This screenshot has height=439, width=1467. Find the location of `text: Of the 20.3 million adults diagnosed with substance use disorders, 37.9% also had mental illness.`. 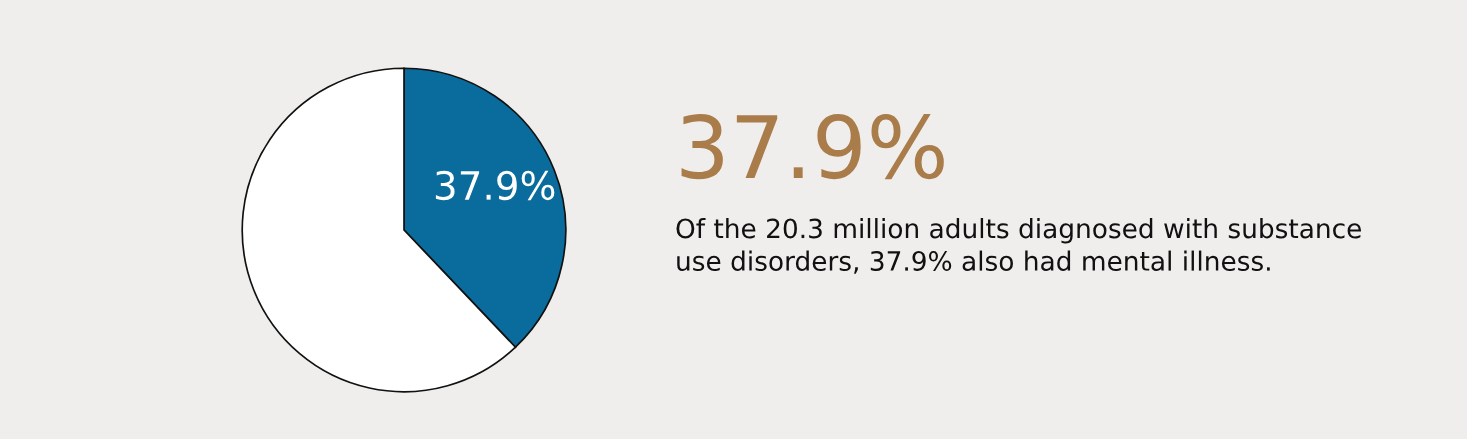

text: Of the 20.3 million adults diagnosed with substance use disorders, 37.9% also had mental illness. is located at coordinates (1018, 246).